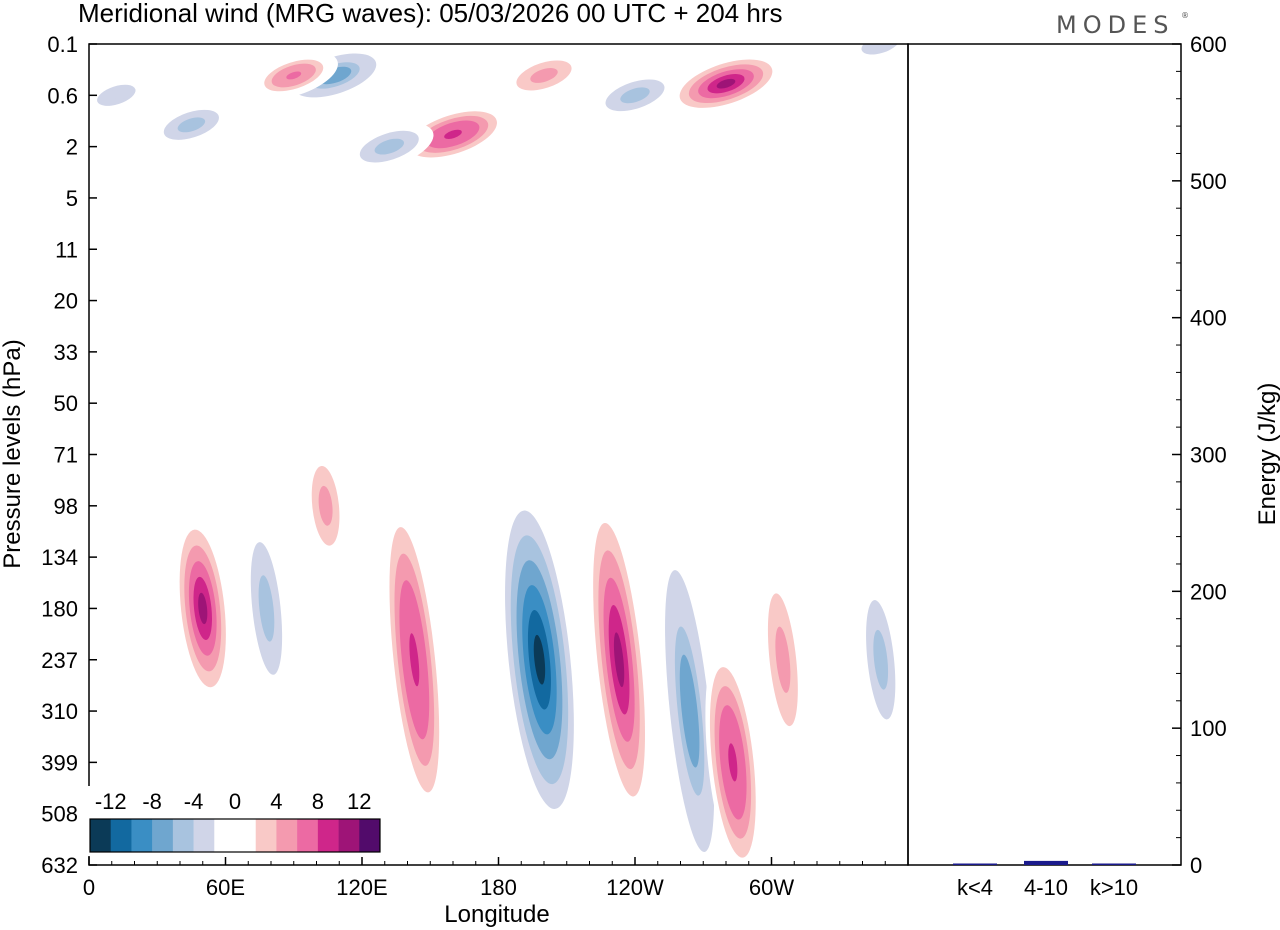 This screenshot has height=930, width=1280. Describe the element at coordinates (235, 801) in the screenshot. I see `colorbar-label: 0` at that location.